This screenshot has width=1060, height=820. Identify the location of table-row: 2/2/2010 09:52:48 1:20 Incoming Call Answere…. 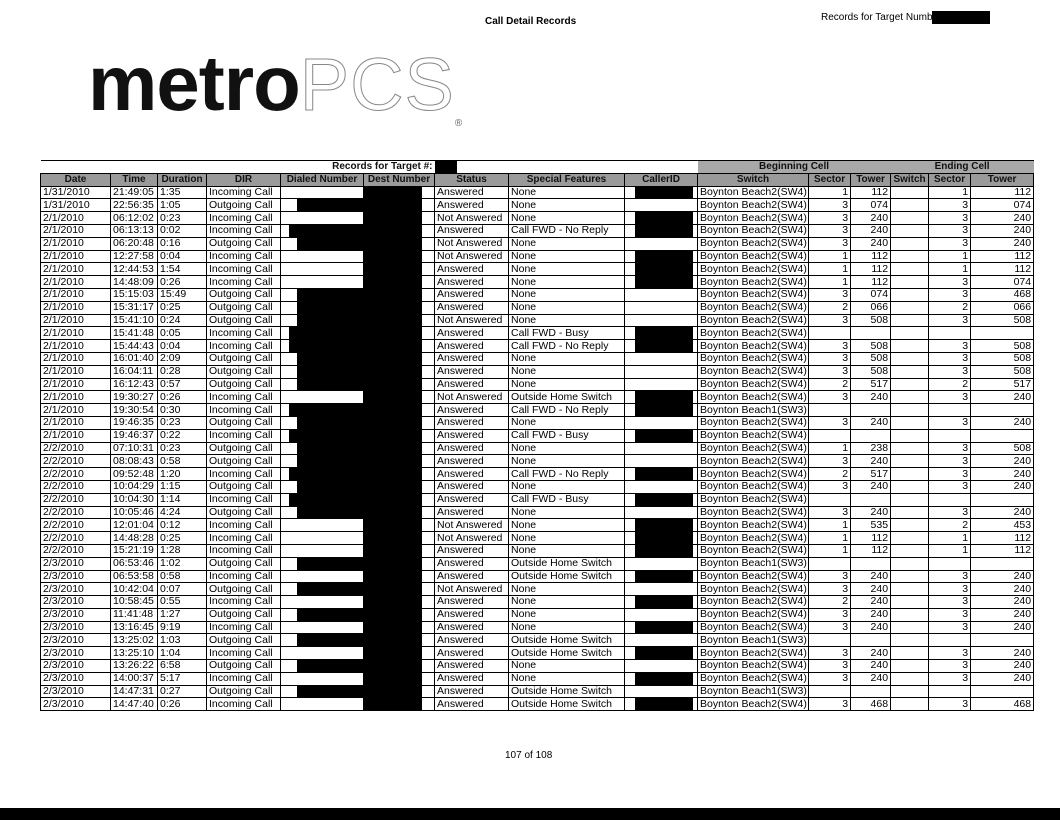
(537, 474).